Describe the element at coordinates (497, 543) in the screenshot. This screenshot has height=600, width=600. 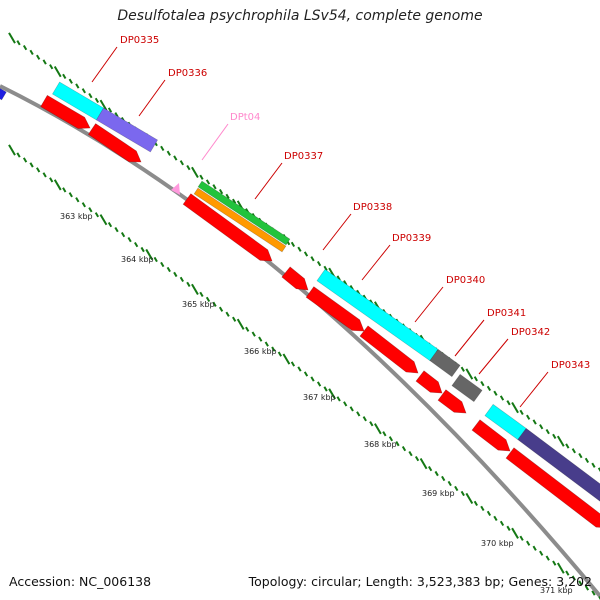
I see `kbp-label: 370 kbp` at that location.